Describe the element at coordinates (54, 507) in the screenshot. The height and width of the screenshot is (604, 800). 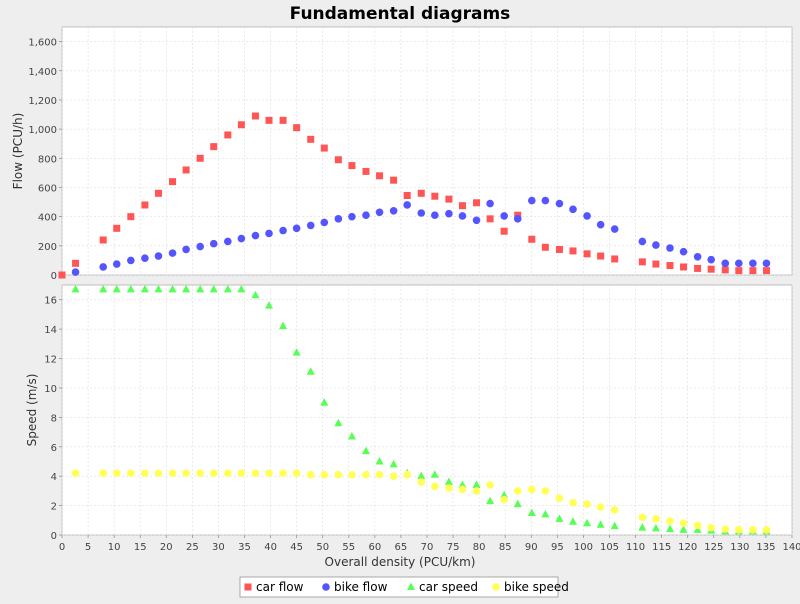
I see `speed-y-tick-label: 2` at that location.